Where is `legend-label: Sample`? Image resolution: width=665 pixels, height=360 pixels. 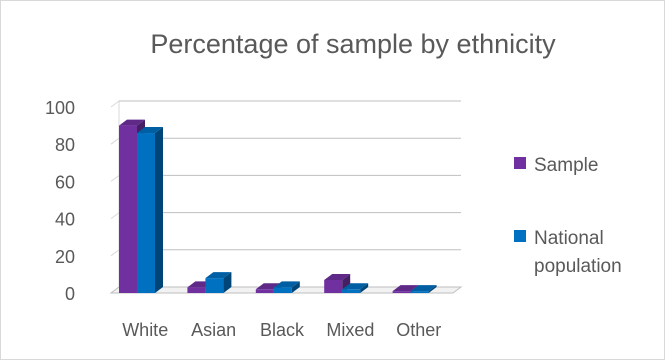
legend-label: Sample is located at coordinates (566, 165).